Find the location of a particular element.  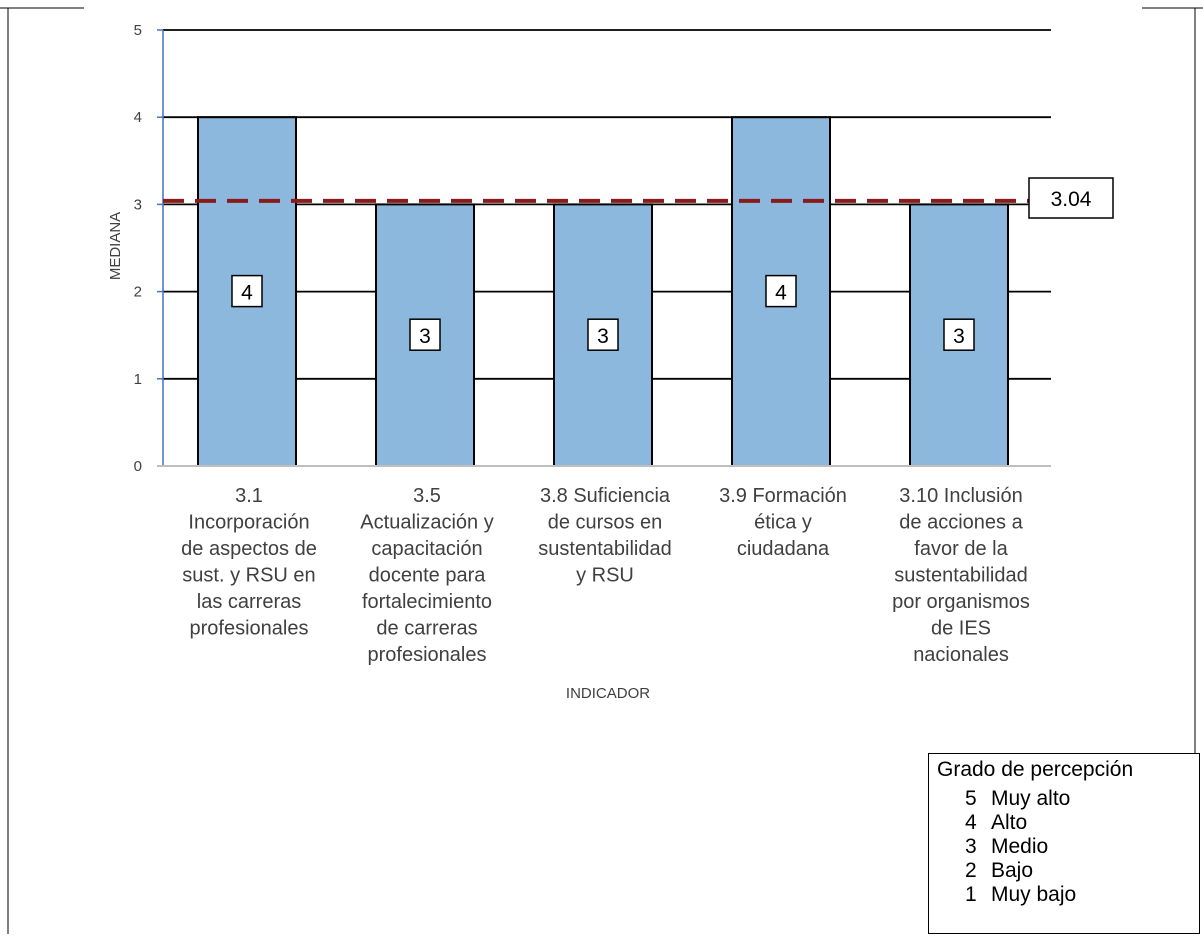

legend-item-label: Bajo is located at coordinates (1012, 870).